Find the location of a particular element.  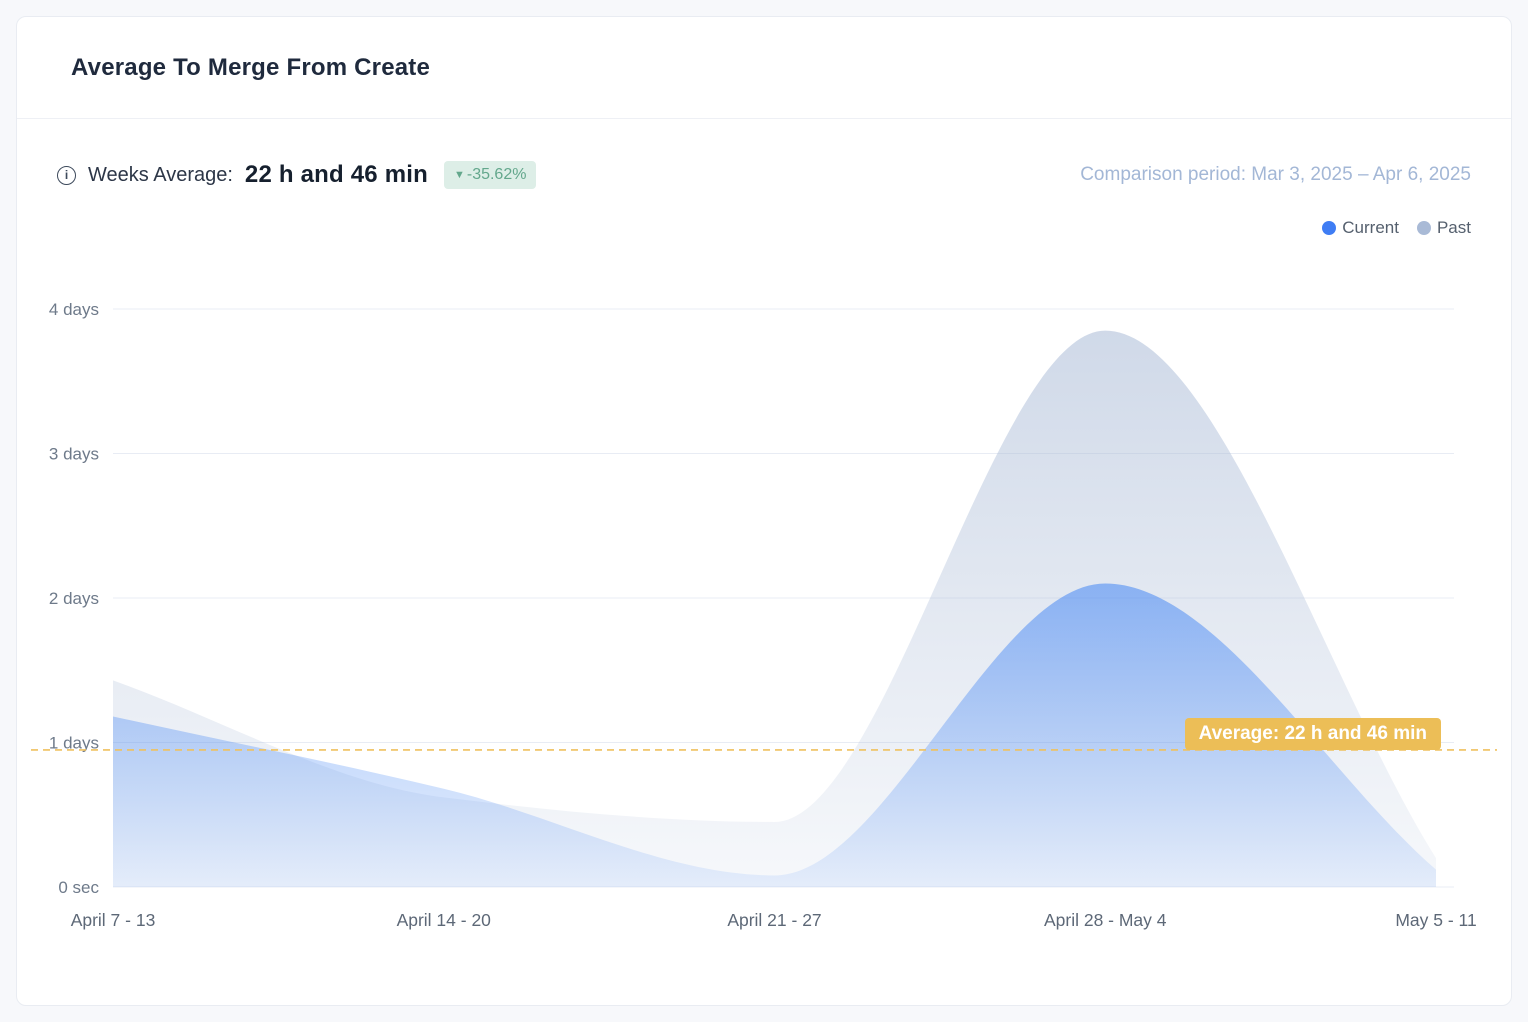

weeks-average-label: Weeks Average: is located at coordinates (160, 174).